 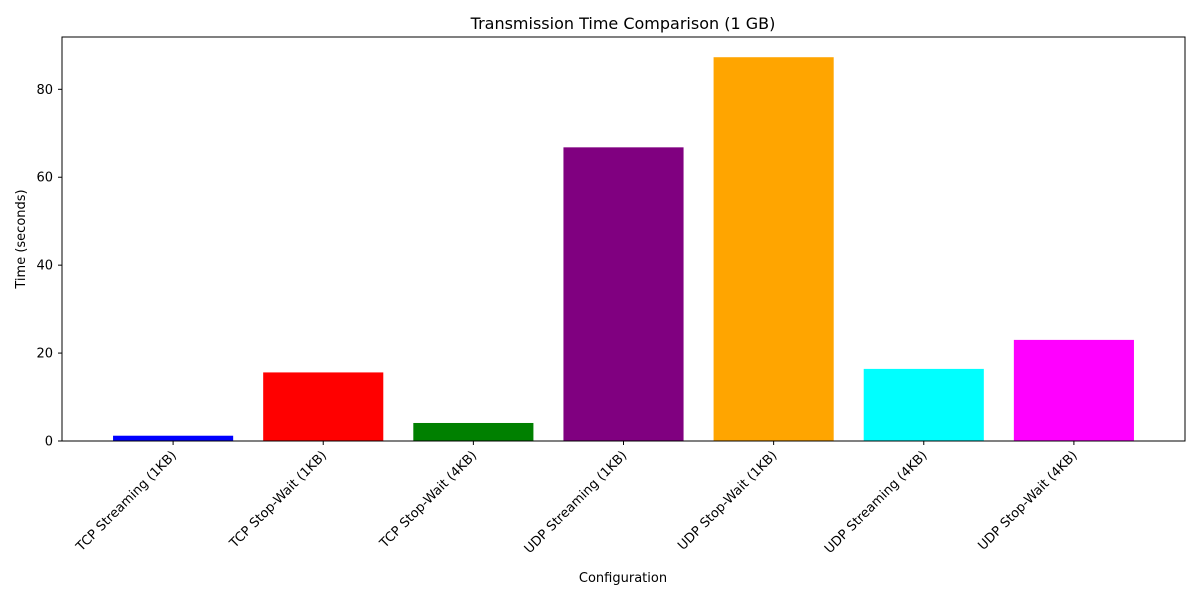 I want to click on x-tick-label-6: UDP Stop-Wait (4KB), so click(x=1027, y=500).